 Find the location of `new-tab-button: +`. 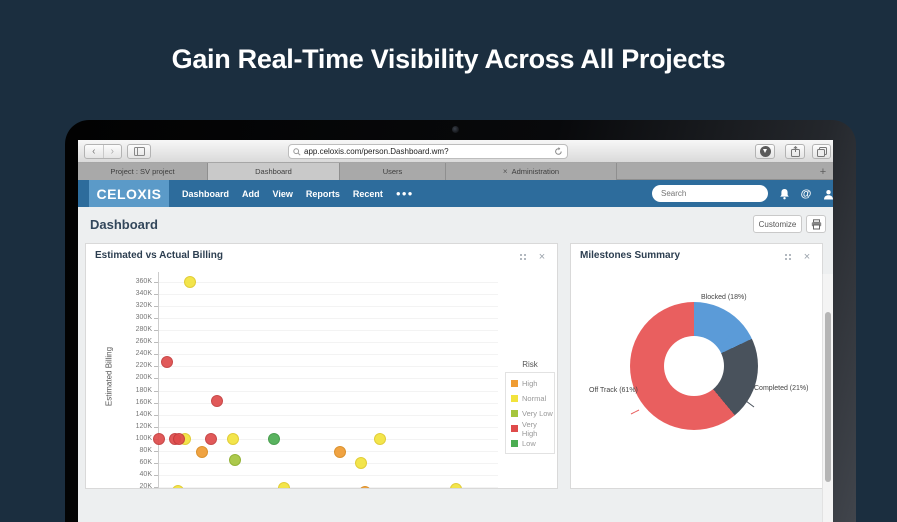

new-tab-button: + is located at coordinates (823, 171).